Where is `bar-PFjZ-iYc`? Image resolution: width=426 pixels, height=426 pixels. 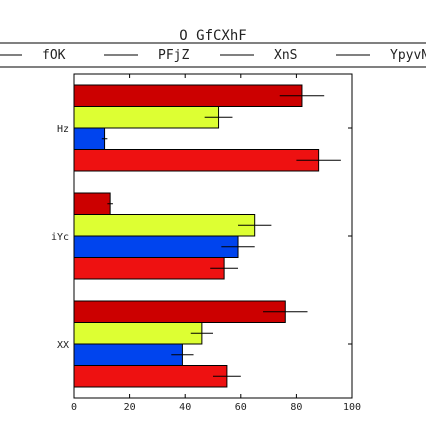
bar-PFjZ-iYc is located at coordinates (156, 246).